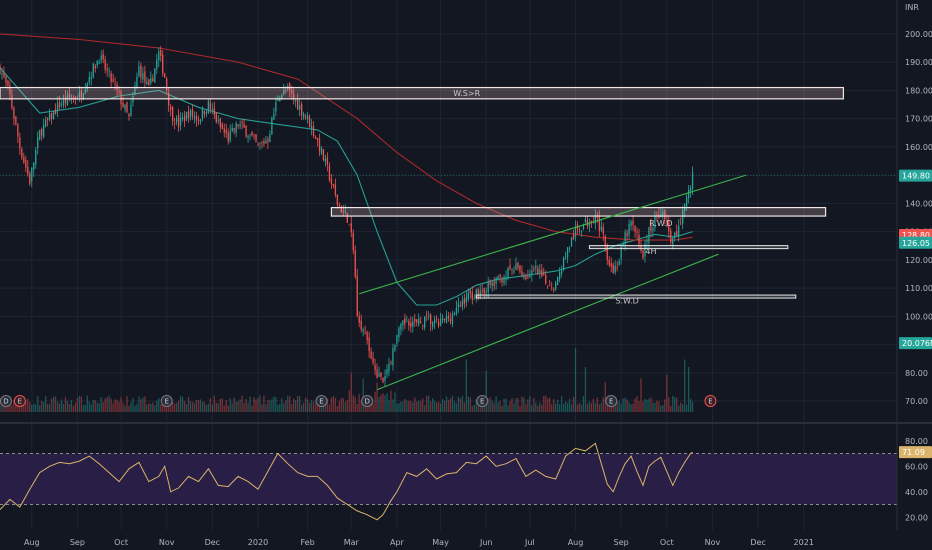 The image size is (932, 550). I want to click on price-tick-label: 70.00, so click(916, 401).